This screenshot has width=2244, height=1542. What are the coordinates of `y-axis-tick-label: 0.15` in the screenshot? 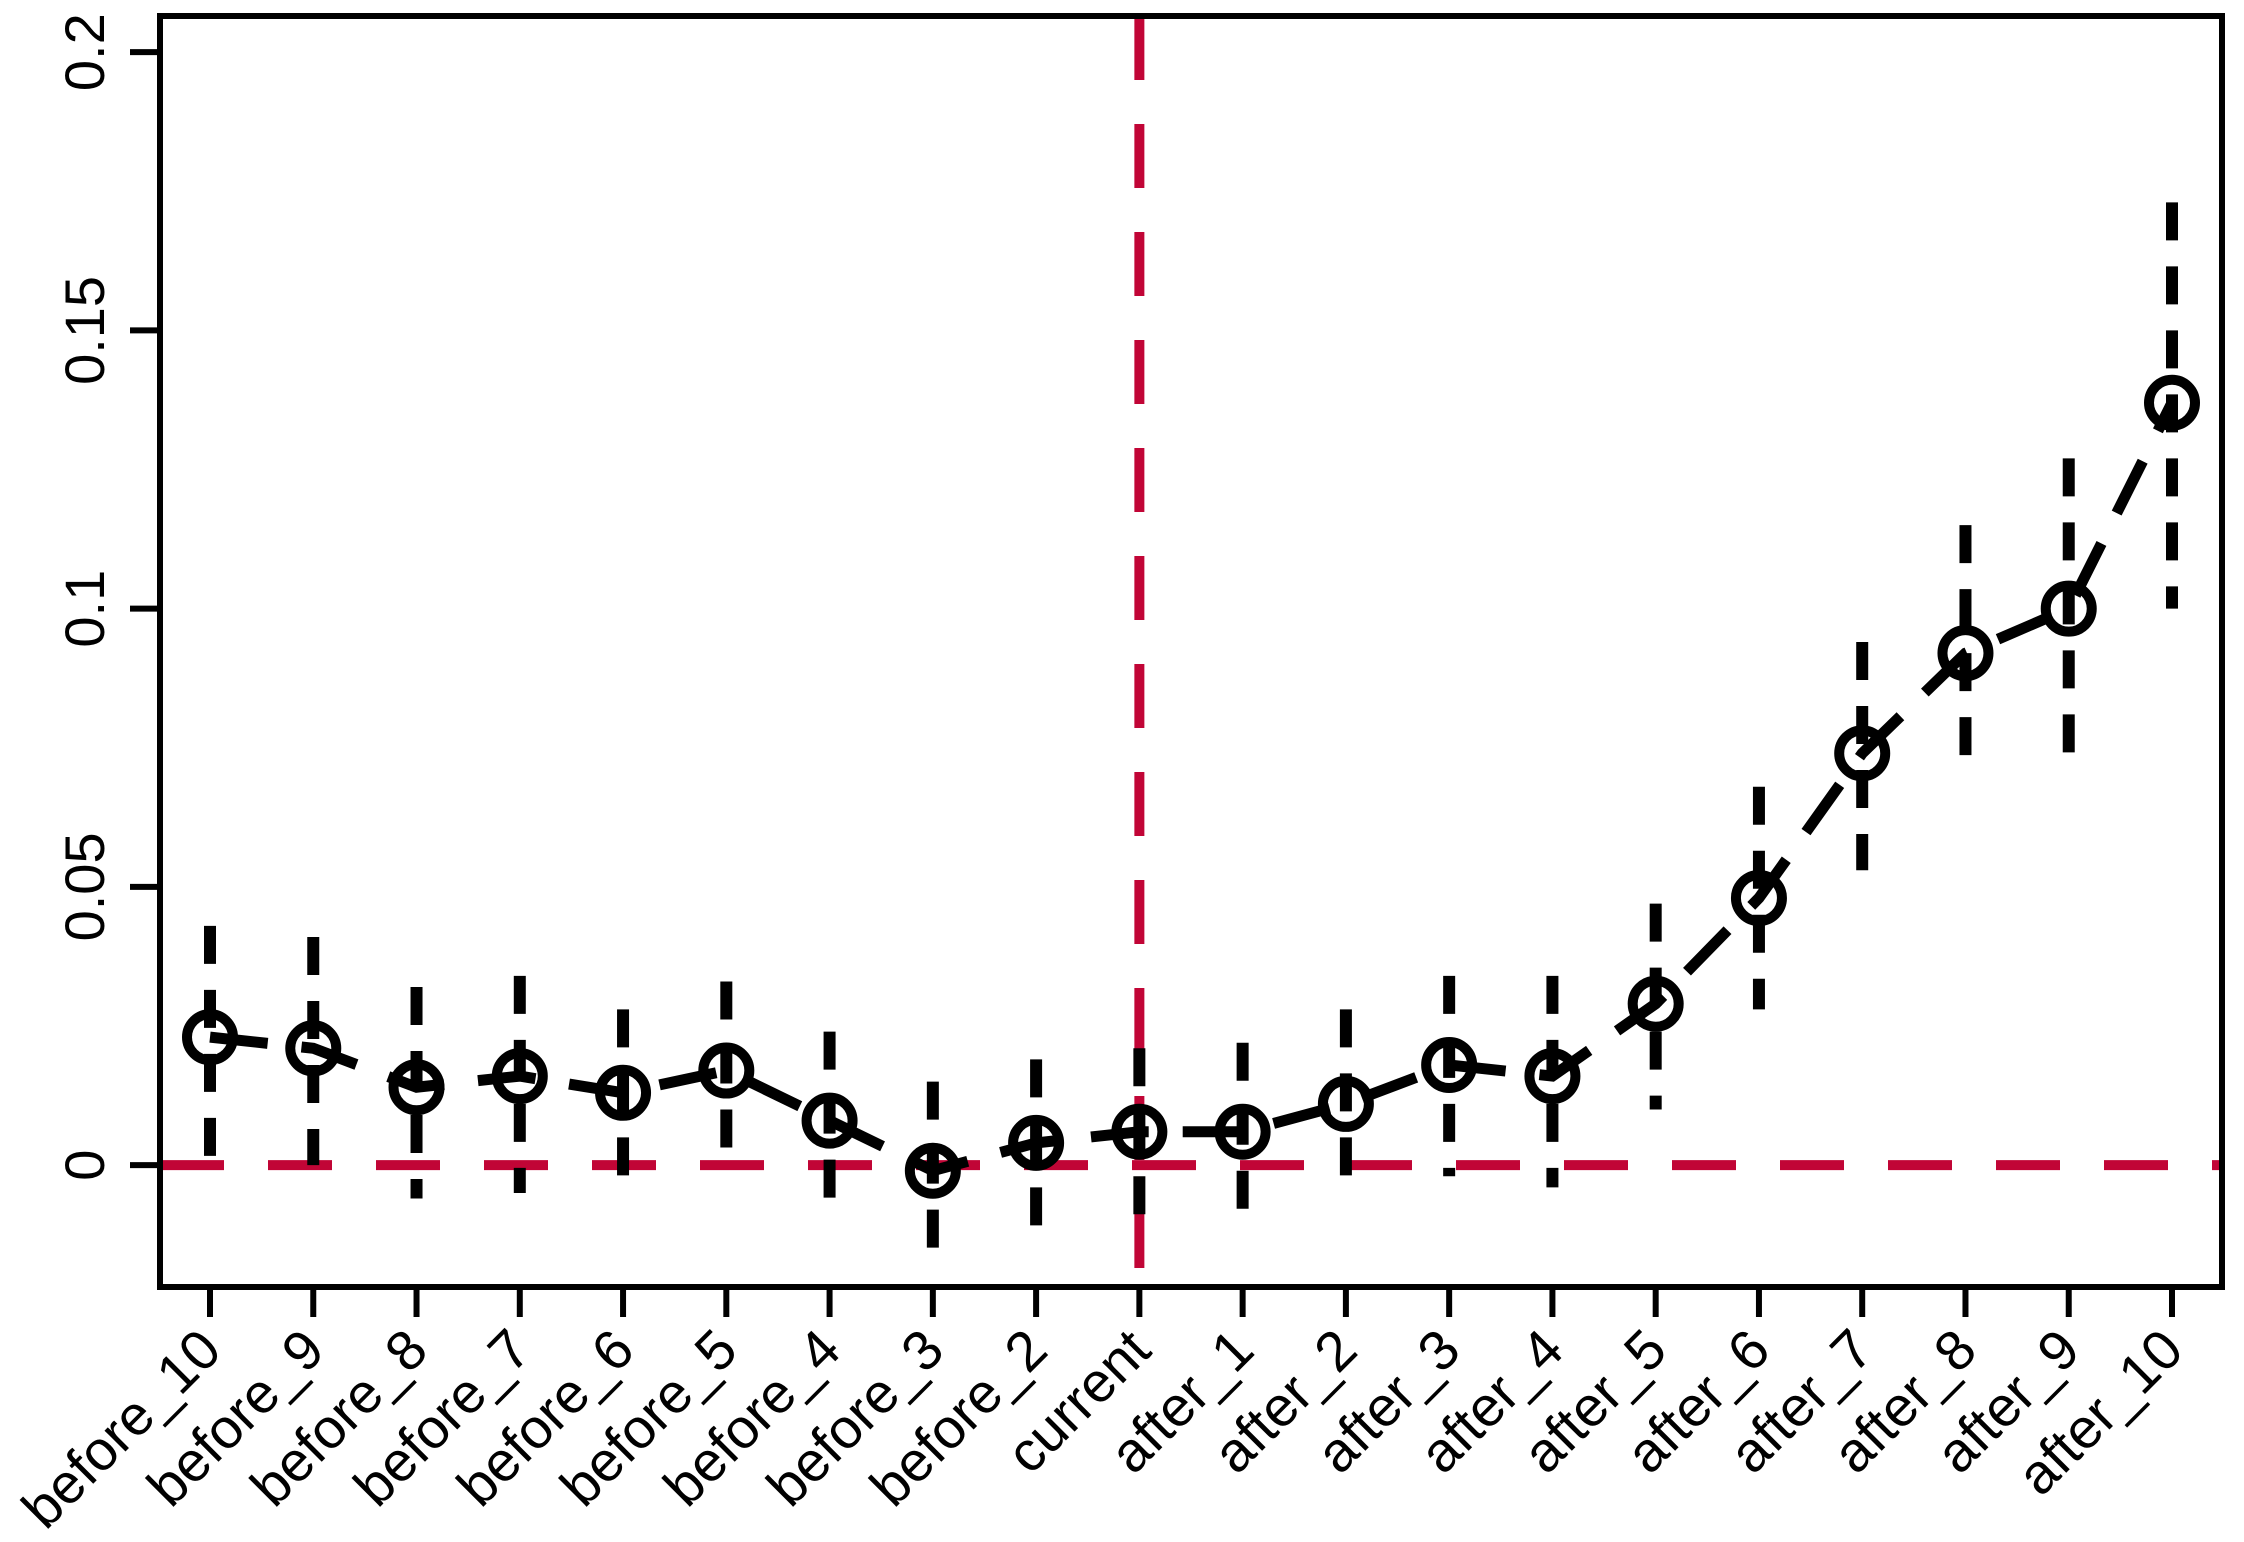 It's located at (84, 330).